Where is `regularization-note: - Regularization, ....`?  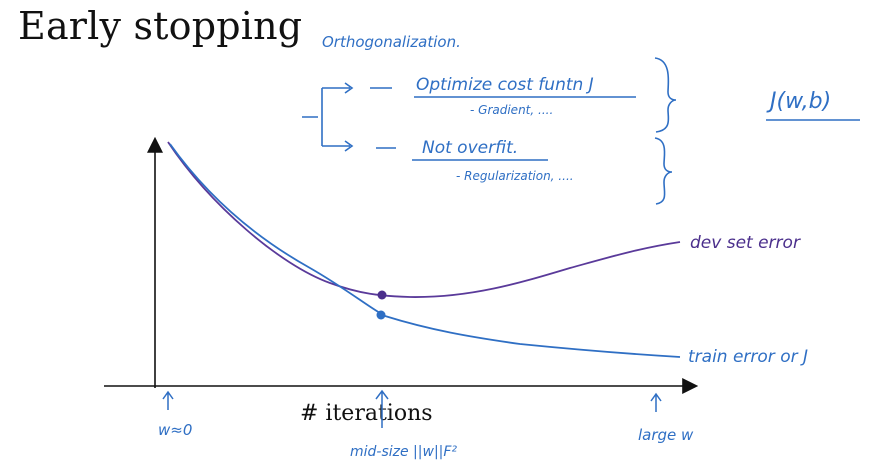
regularization-note: - Regularization, .... is located at coordinates (515, 176).